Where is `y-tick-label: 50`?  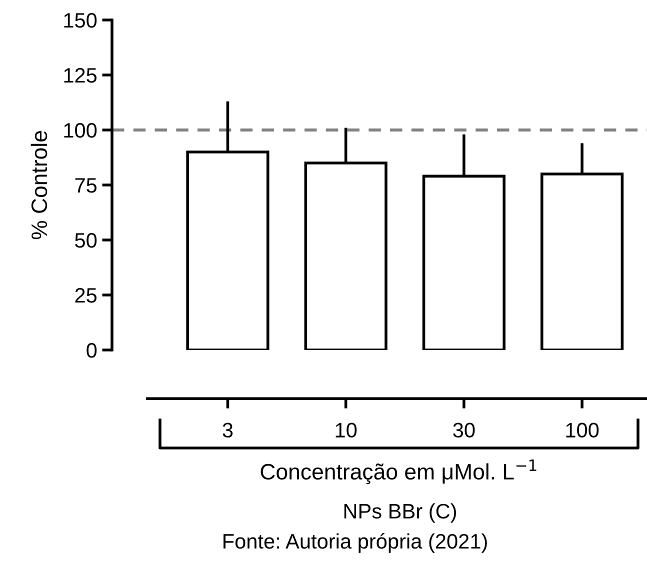
y-tick-label: 50 is located at coordinates (86, 240).